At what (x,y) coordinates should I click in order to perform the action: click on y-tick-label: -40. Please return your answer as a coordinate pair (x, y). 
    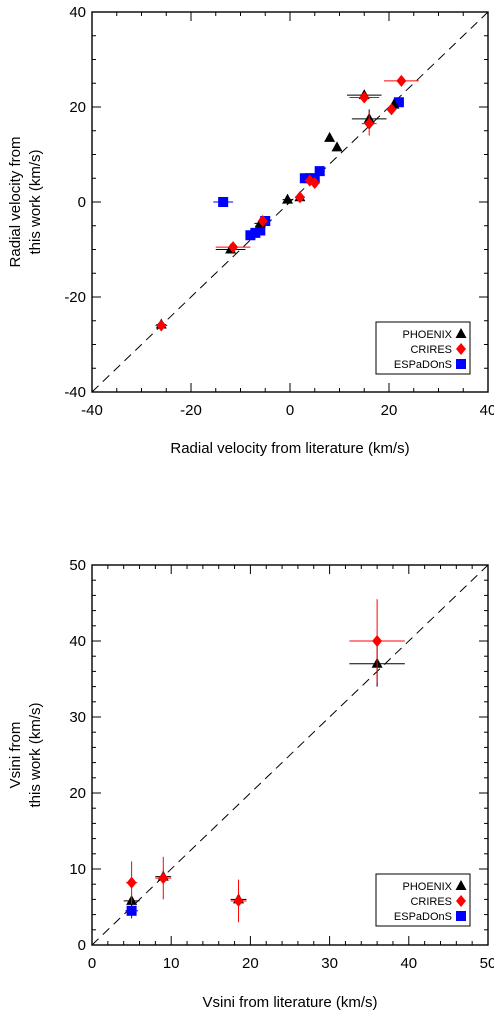
    Looking at the image, I should click on (75, 392).